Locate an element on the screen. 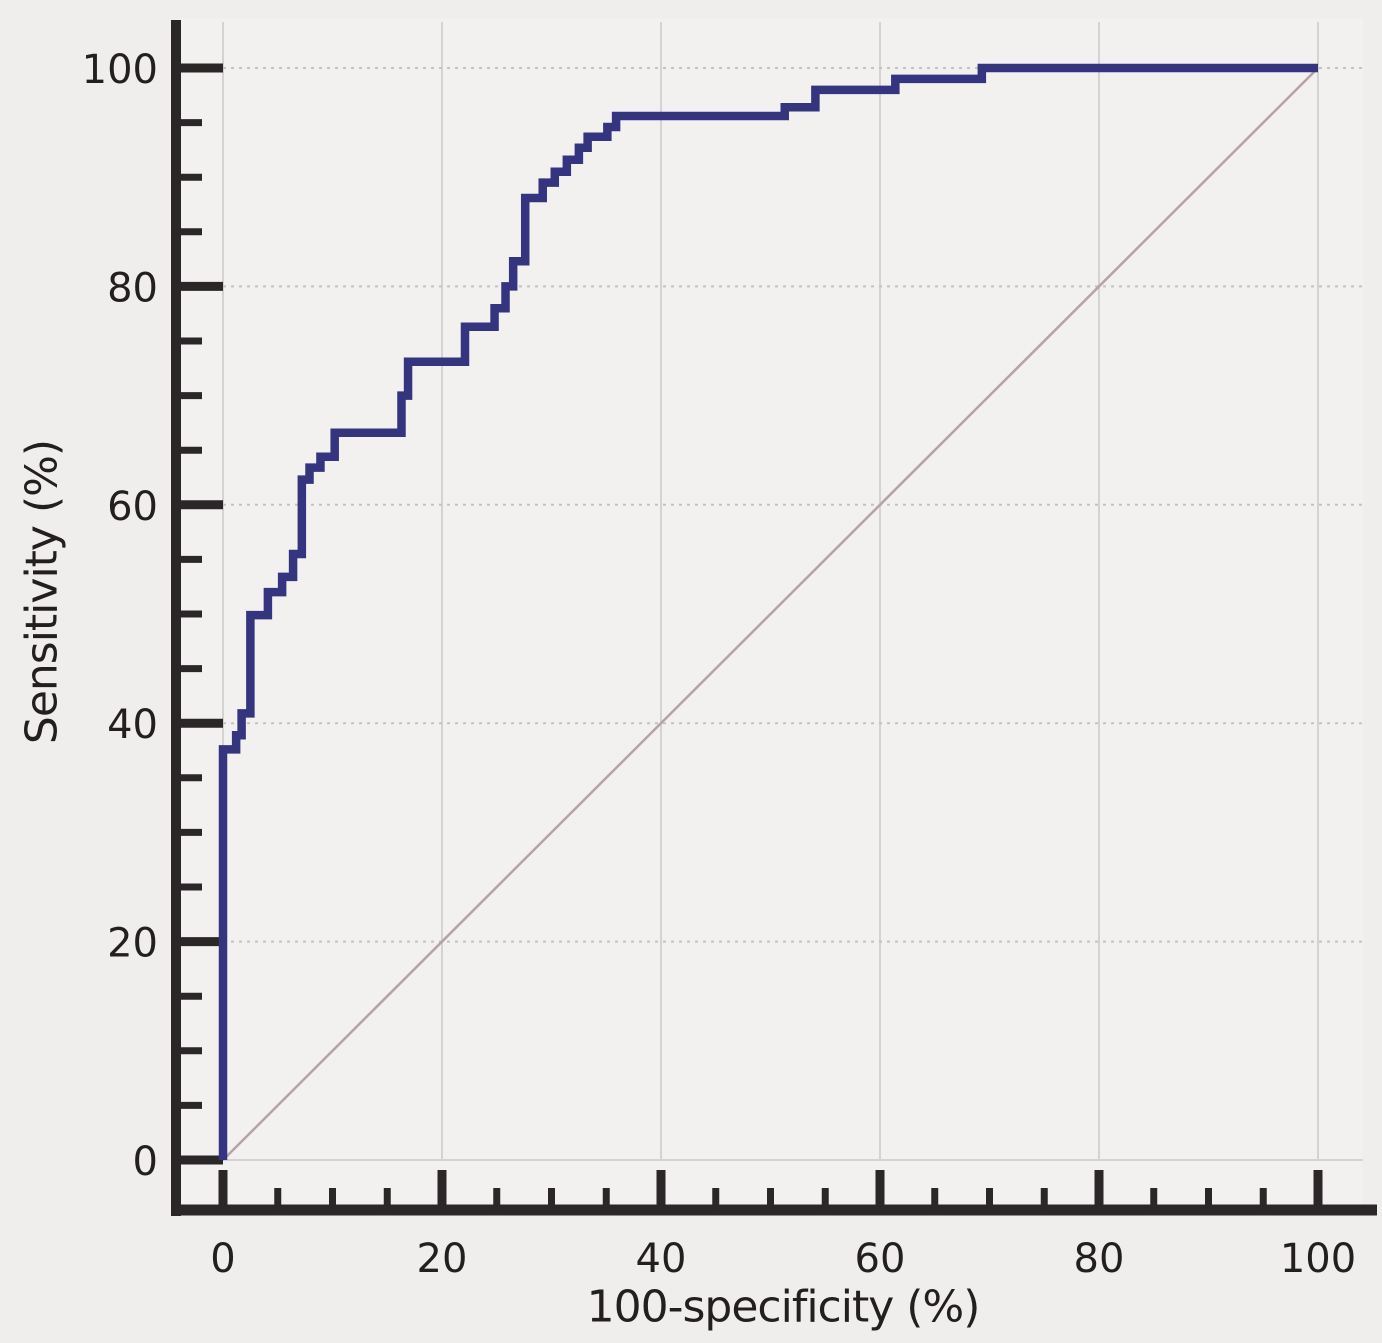  x-tick-label: 20 is located at coordinates (442, 1259).